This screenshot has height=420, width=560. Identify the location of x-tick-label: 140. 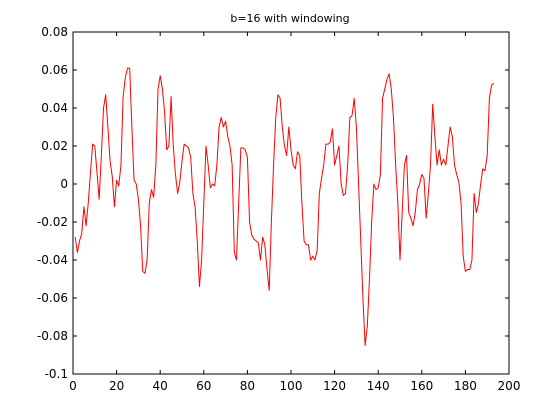
(378, 386).